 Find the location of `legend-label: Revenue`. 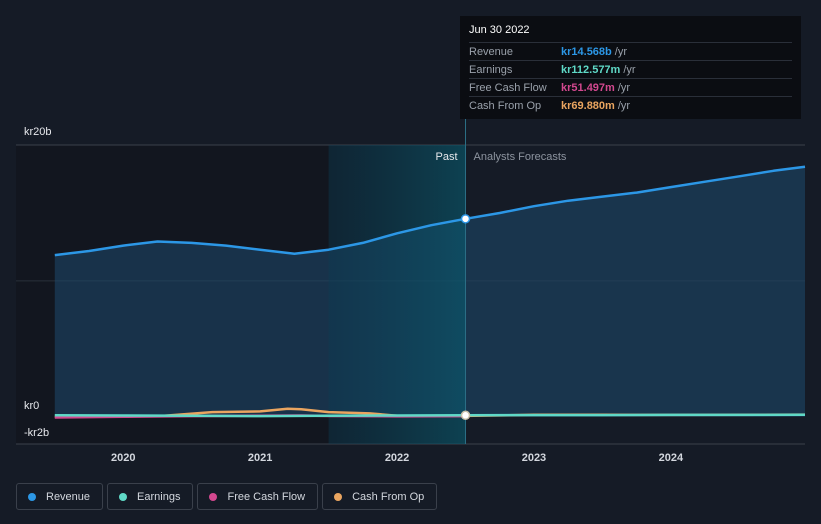

legend-label: Revenue is located at coordinates (68, 496).